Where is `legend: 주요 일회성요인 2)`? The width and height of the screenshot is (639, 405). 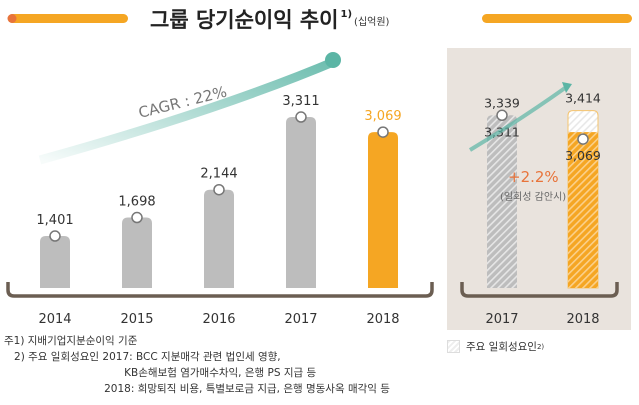
legend: 주요 일회성요인 2) is located at coordinates (495, 346).